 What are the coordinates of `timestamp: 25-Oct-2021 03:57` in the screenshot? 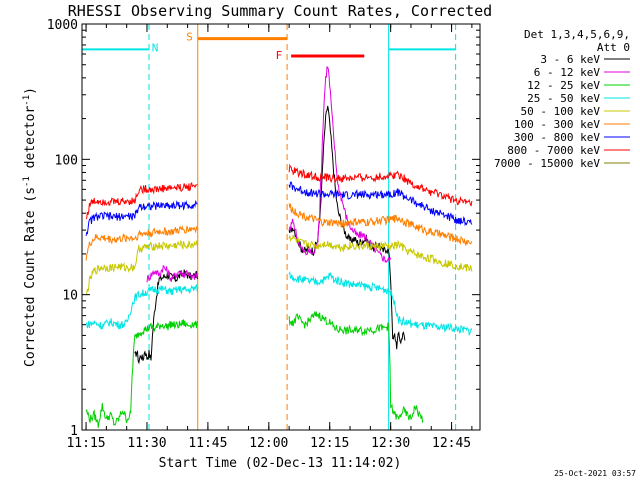 It's located at (595, 473).